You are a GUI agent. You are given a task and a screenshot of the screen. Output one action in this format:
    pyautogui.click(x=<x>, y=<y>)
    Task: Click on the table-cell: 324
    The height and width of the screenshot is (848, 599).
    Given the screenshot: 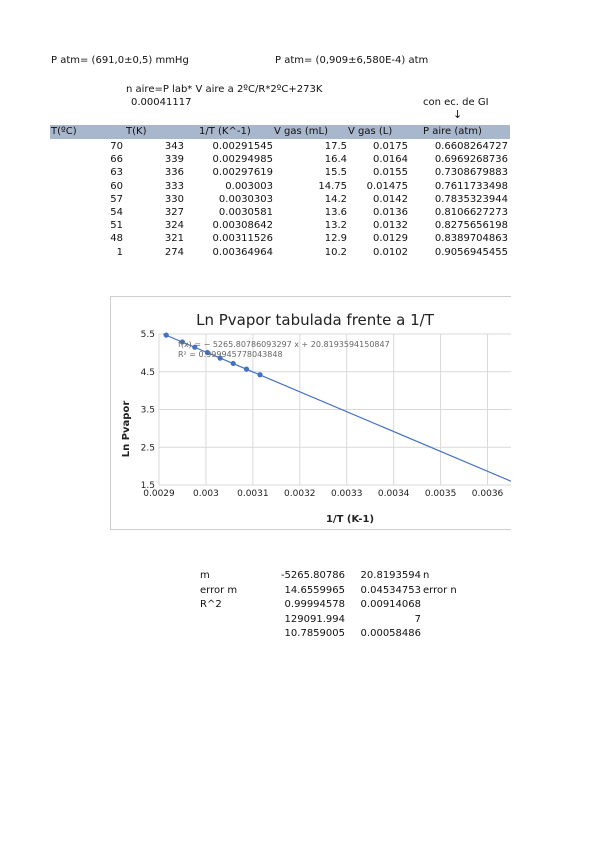 What is the action you would take?
    pyautogui.click(x=174, y=226)
    